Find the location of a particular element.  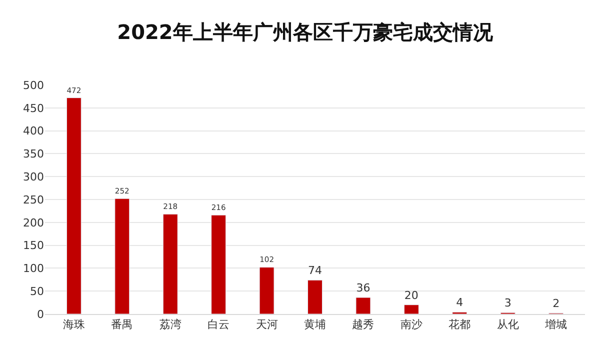

data-label: 2 is located at coordinates (556, 303).